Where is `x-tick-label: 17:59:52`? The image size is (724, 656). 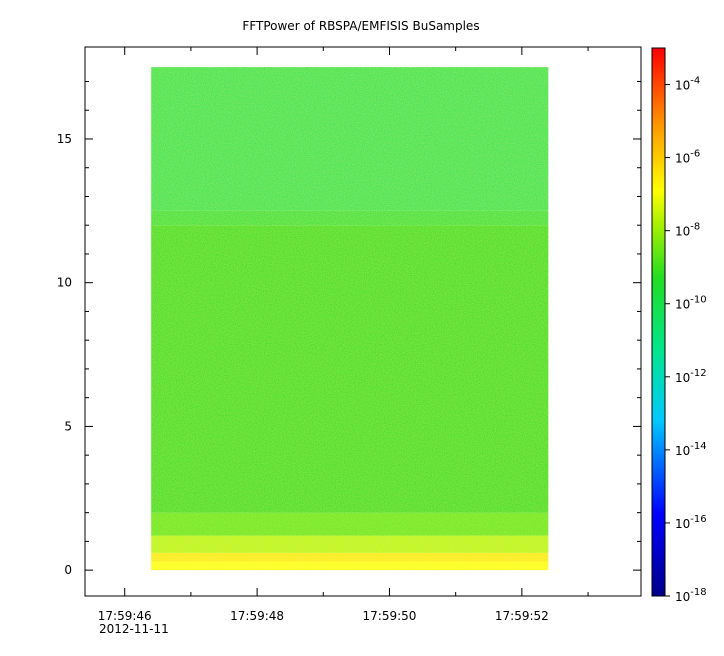 x-tick-label: 17:59:52 is located at coordinates (522, 616).